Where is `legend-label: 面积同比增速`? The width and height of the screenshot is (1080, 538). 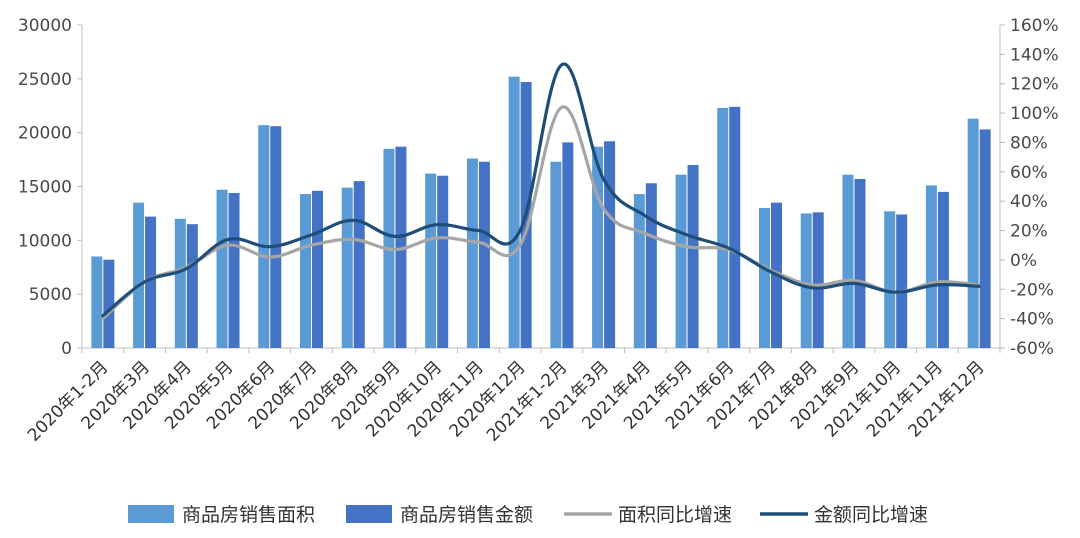 legend-label: 面积同比增速 is located at coordinates (675, 515).